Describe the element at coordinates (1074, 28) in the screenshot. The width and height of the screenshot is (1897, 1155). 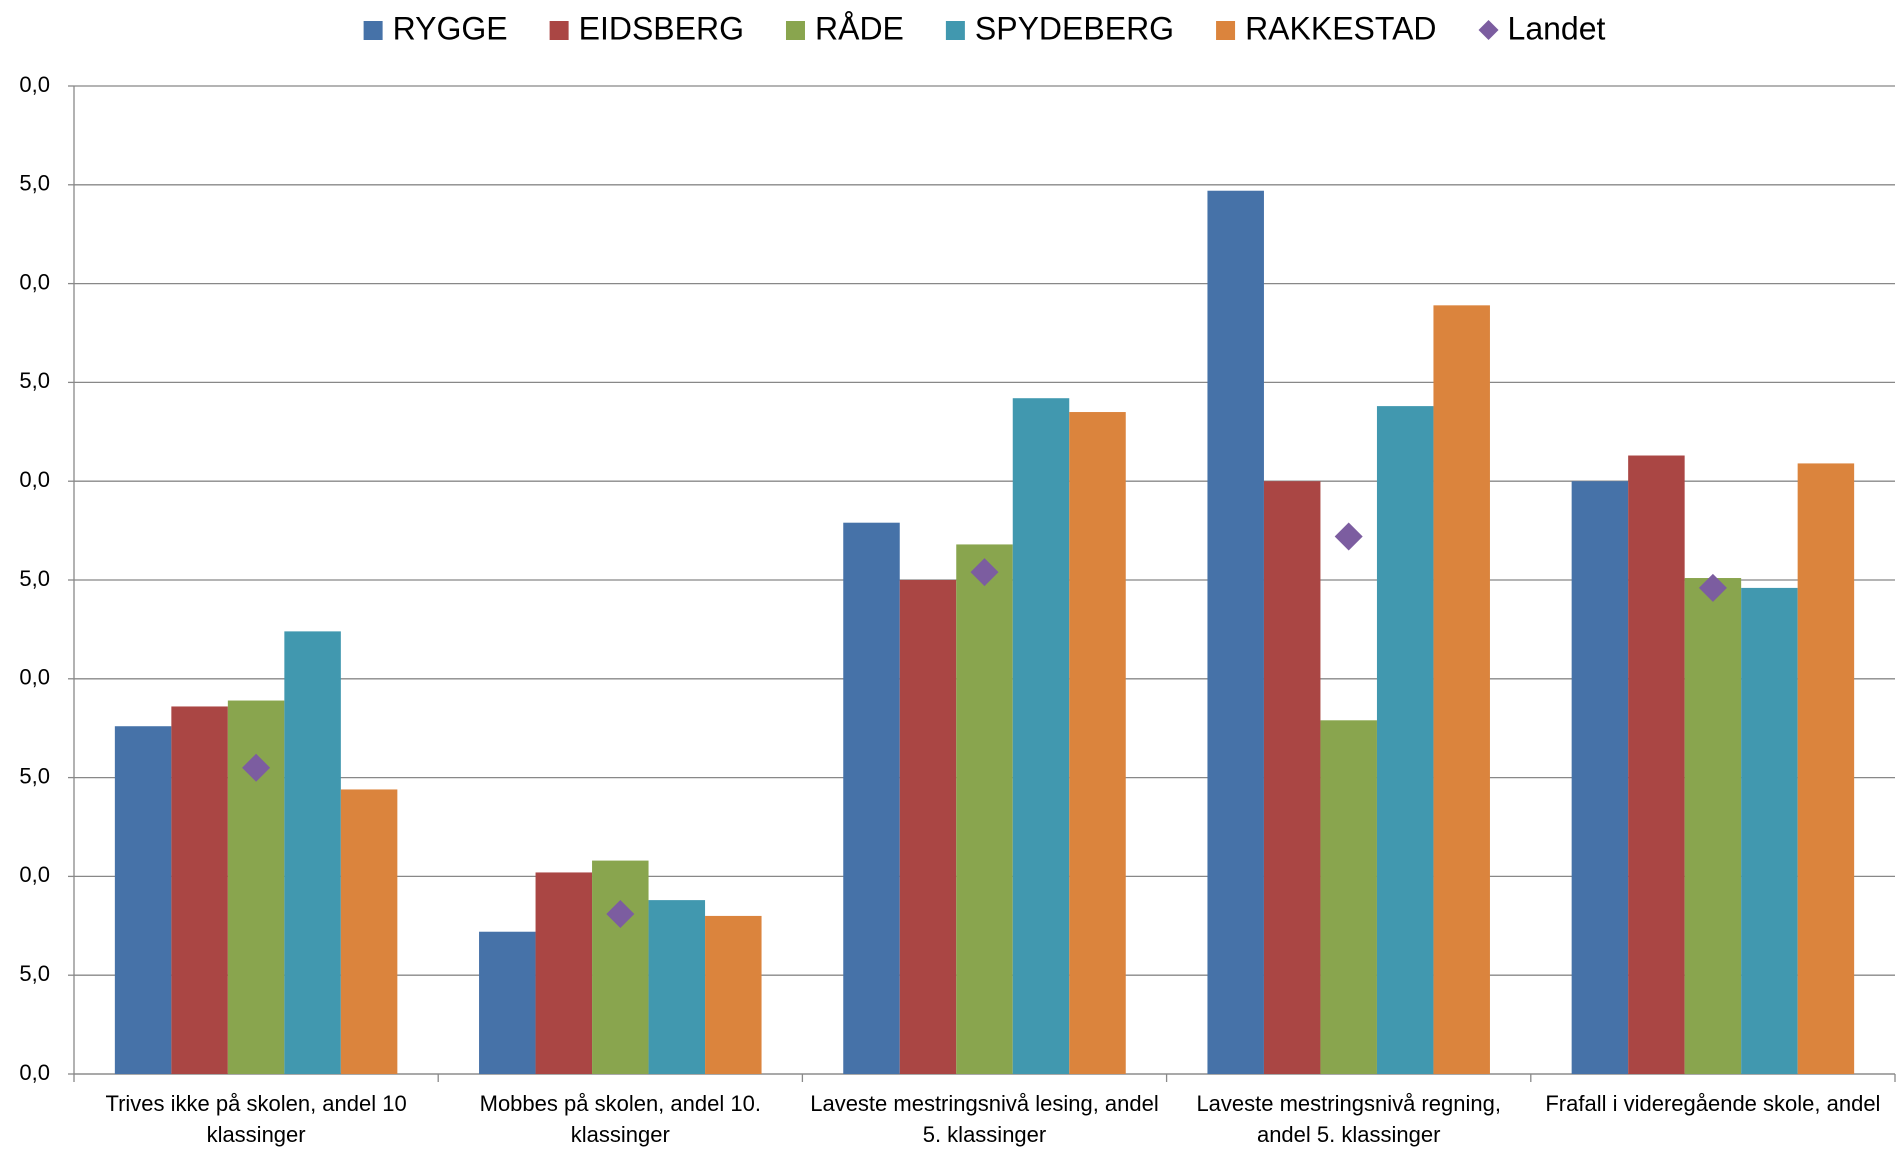
I see `legend-label: SPYDEBERG` at that location.